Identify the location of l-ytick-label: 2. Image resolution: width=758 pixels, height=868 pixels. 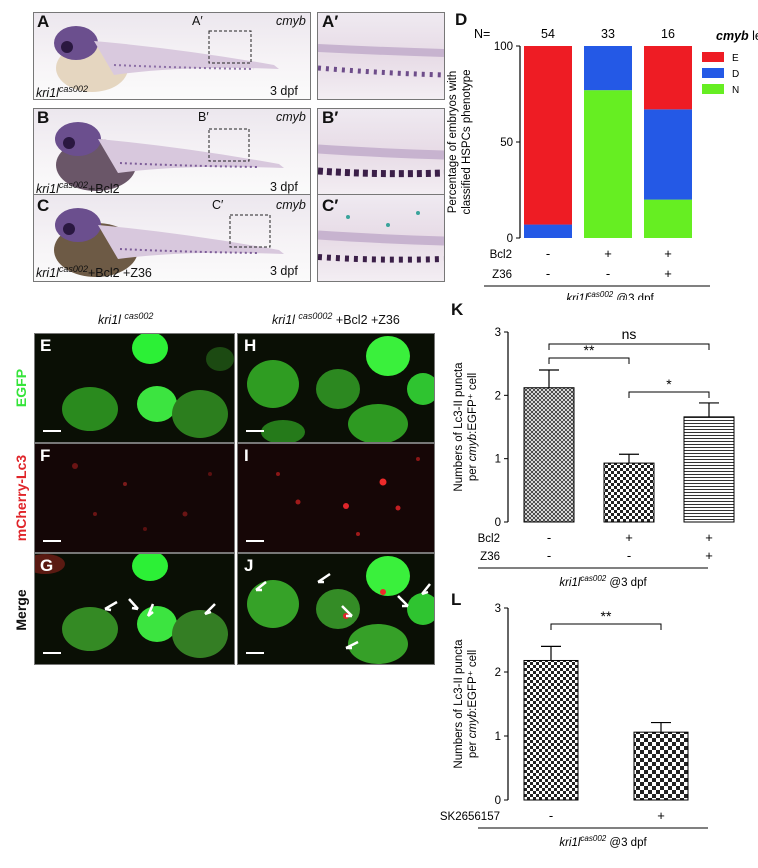
(498, 673).